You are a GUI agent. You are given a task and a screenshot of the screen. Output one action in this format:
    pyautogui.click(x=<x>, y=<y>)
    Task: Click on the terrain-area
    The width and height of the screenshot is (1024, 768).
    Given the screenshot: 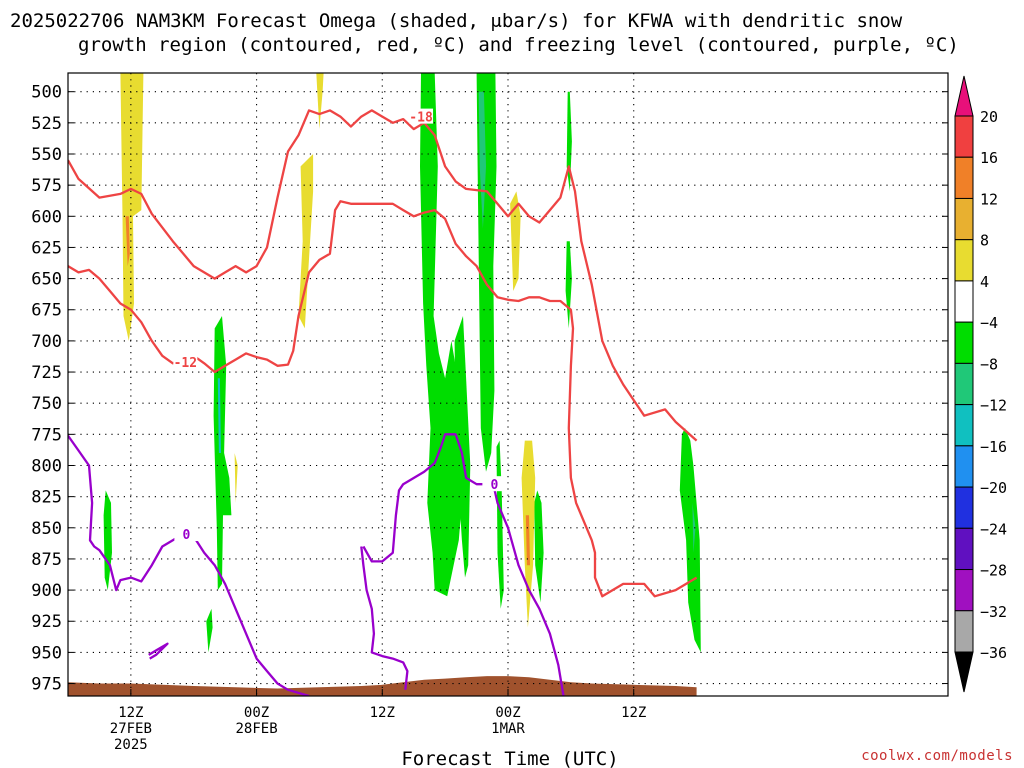 What is the action you would take?
    pyautogui.click(x=382, y=686)
    